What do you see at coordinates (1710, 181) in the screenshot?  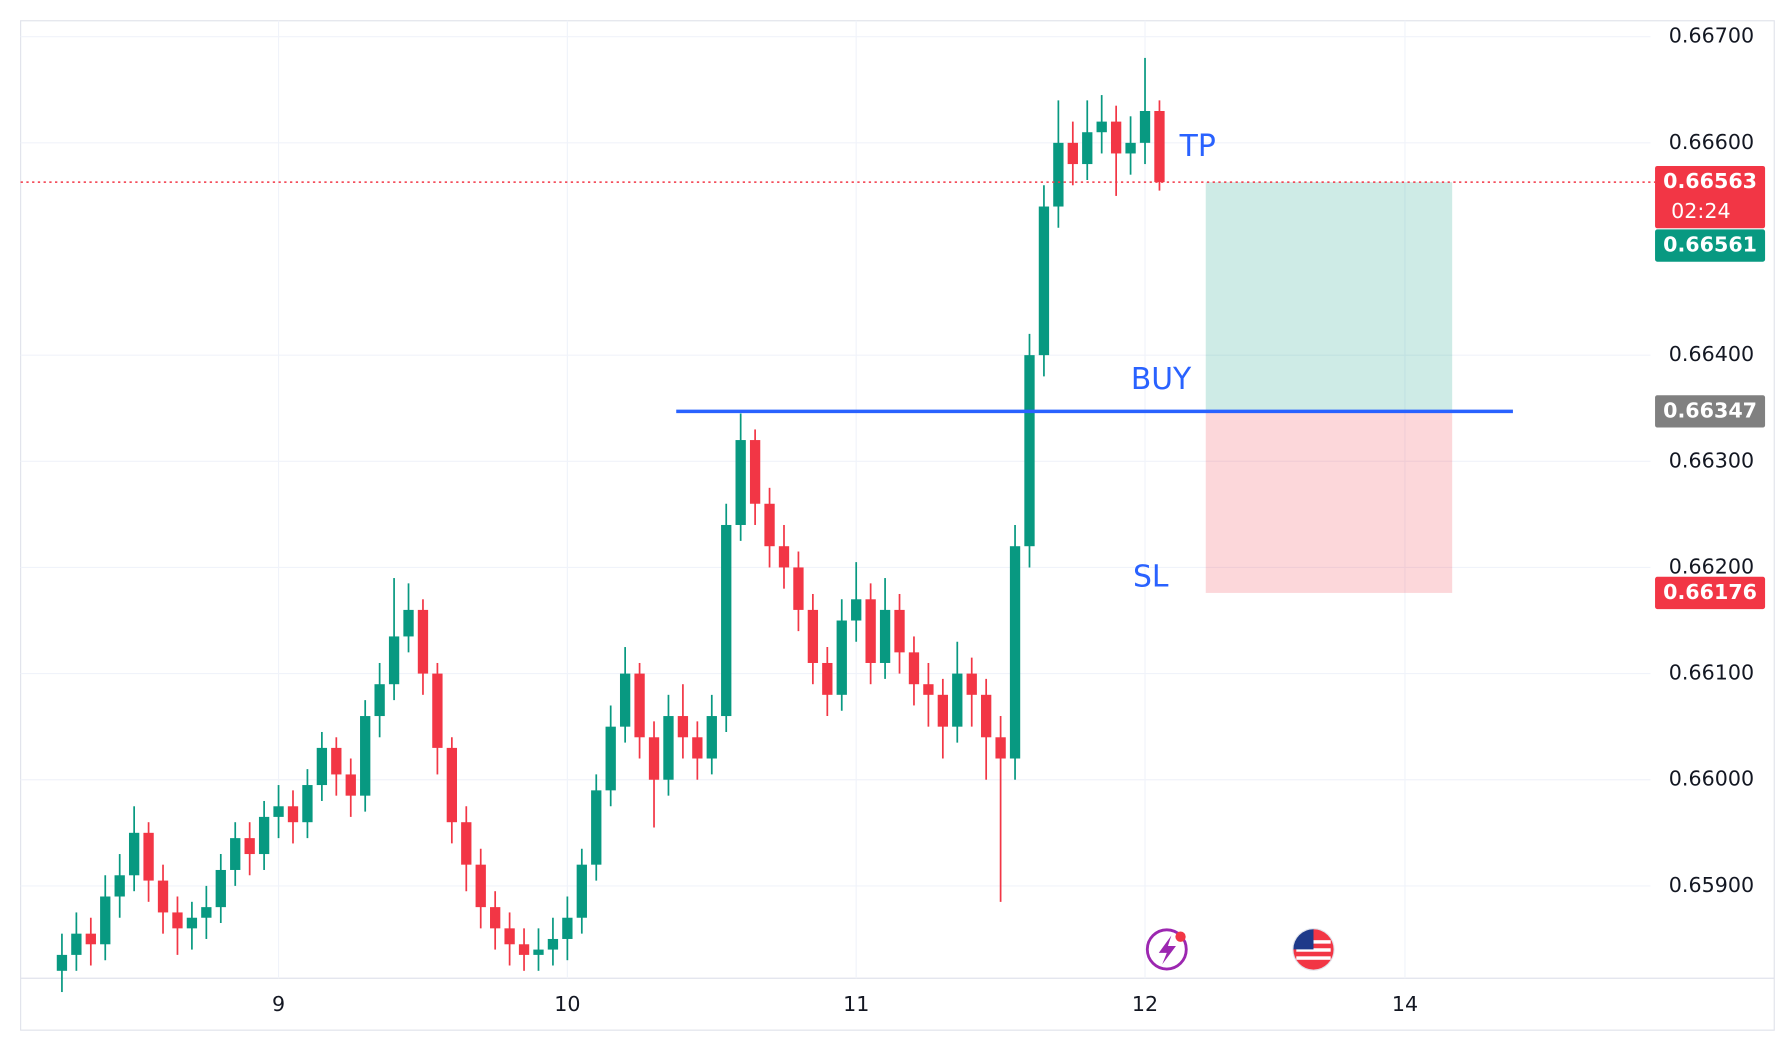 I see `price-tag-label: 0.66563` at bounding box center [1710, 181].